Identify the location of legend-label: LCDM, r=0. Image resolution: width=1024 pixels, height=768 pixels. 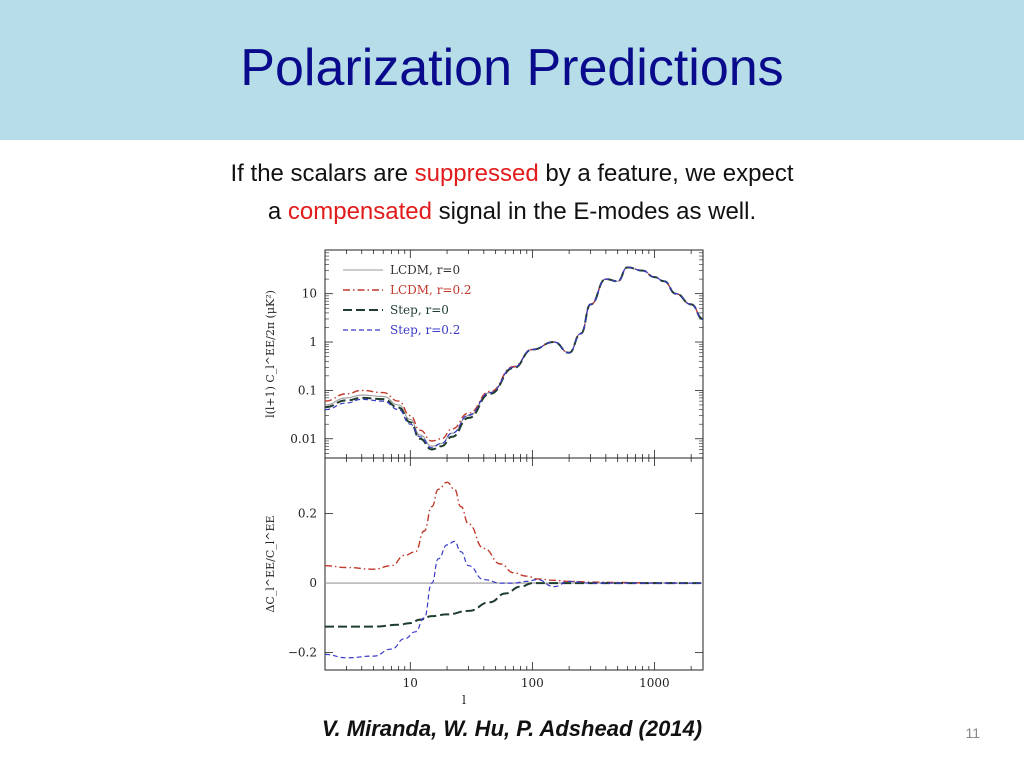
(425, 270).